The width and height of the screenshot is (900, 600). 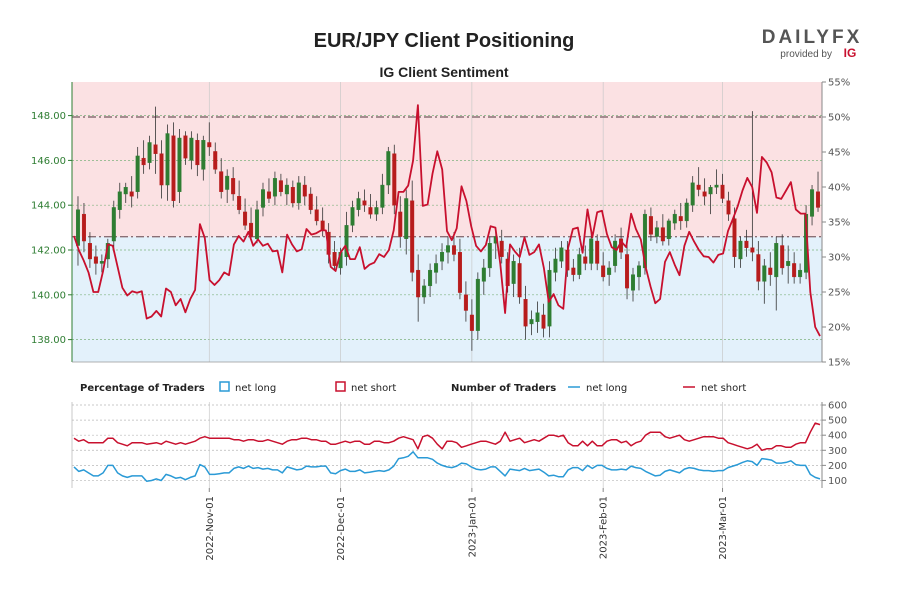 What do you see at coordinates (503, 388) in the screenshot?
I see `legend-num-heading: Number of Traders` at bounding box center [503, 388].